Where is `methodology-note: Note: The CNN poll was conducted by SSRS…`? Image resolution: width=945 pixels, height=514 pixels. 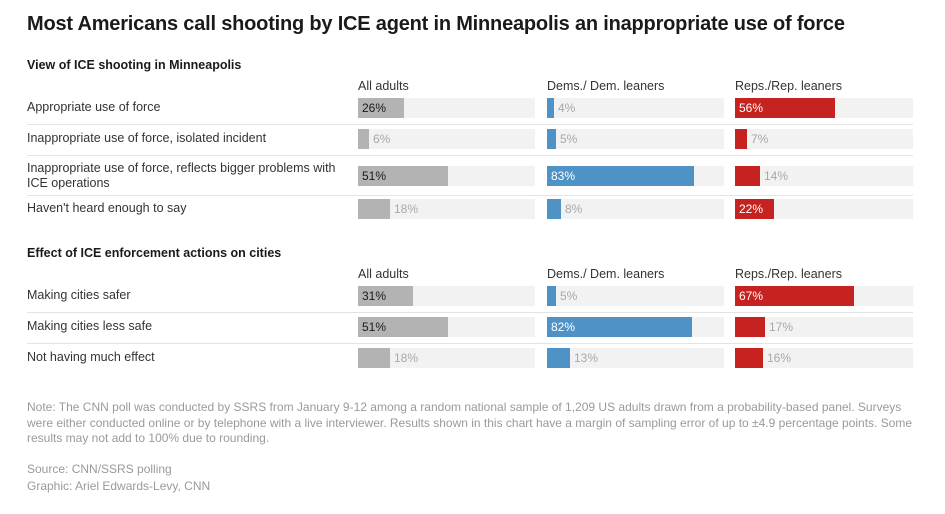 methodology-note: Note: The CNN poll was conducted by SSRS… is located at coordinates (470, 422).